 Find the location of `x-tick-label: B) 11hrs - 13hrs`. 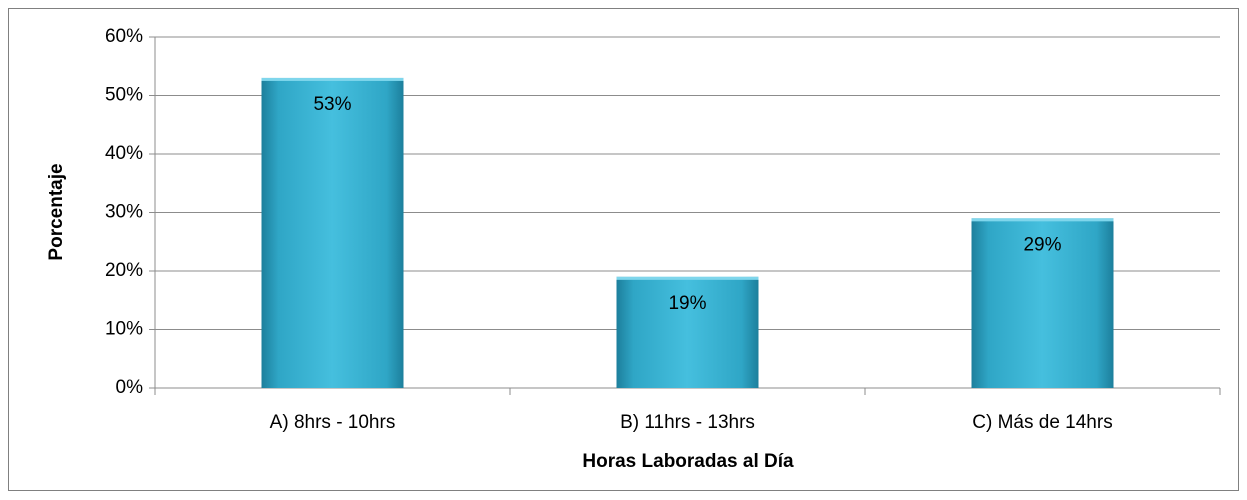

x-tick-label: B) 11hrs - 13hrs is located at coordinates (687, 422).